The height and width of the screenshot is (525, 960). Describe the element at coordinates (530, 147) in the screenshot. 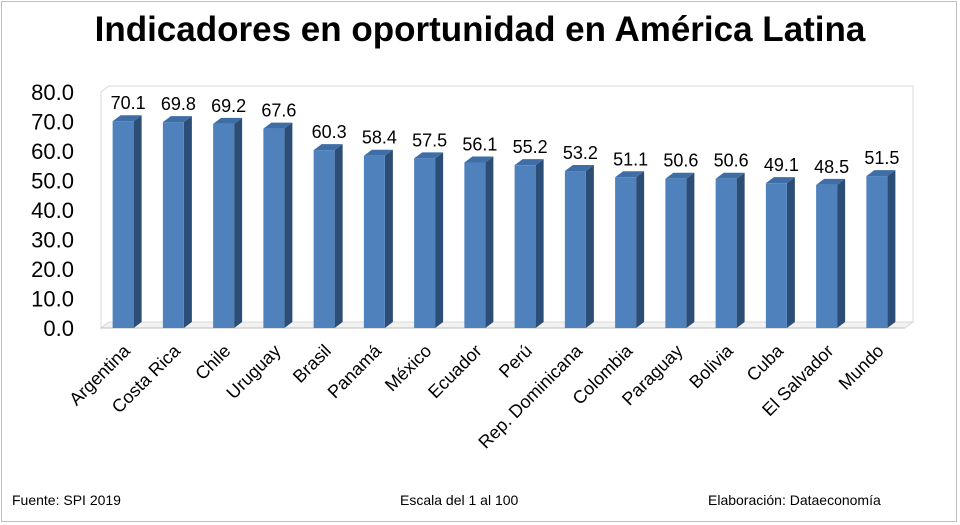

I see `value-label: 55.2` at that location.